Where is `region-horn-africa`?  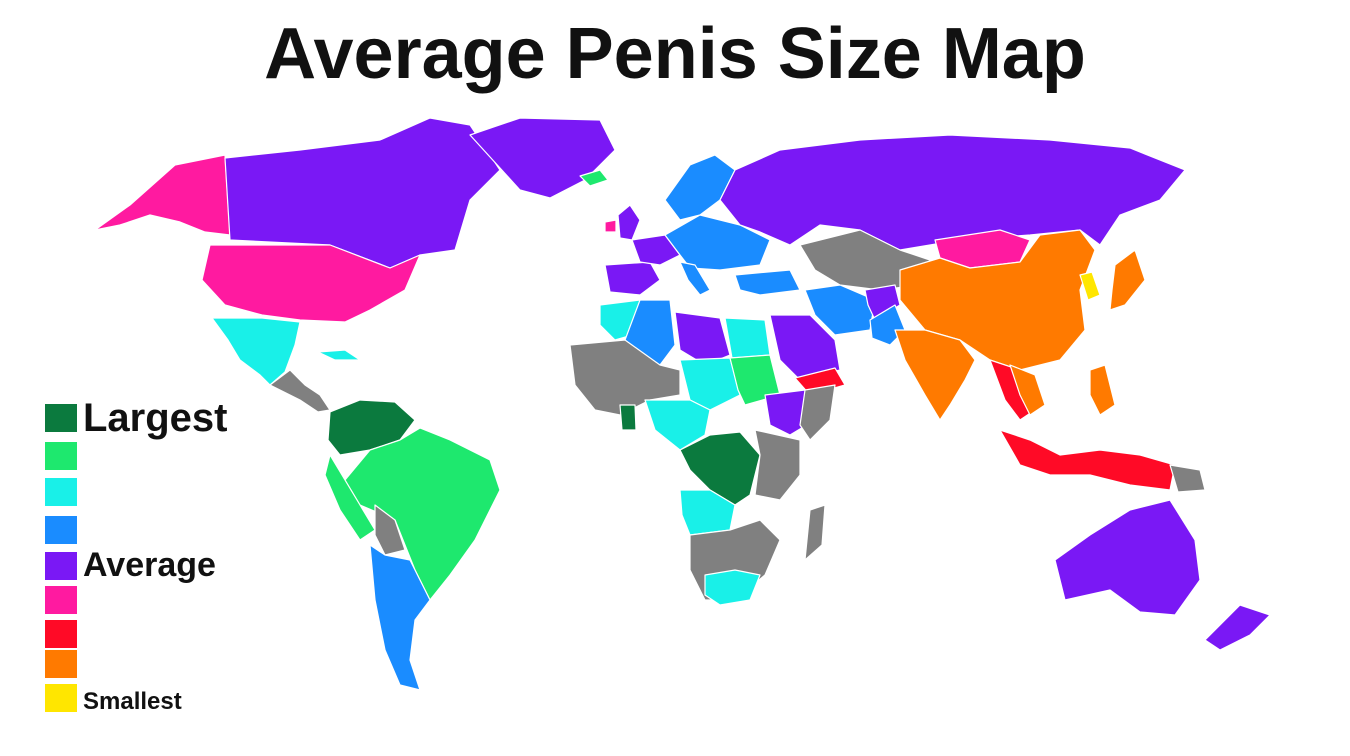
region-horn-africa is located at coordinates (817, 412).